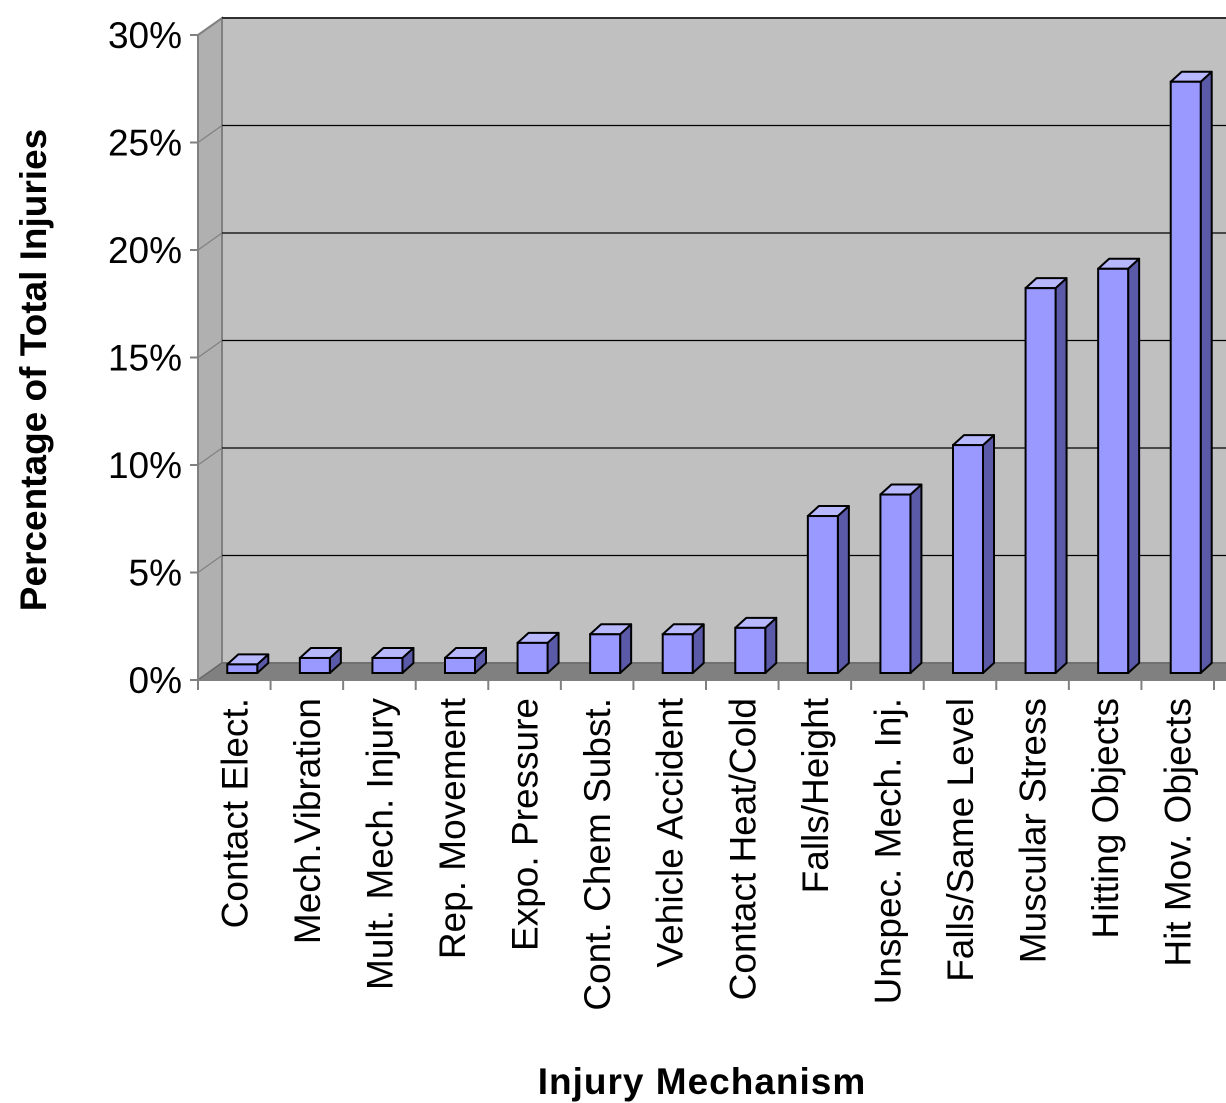 The width and height of the screenshot is (1226, 1103). What do you see at coordinates (887, 851) in the screenshot?
I see `x-tick-label: Unspec. Mech. Inj.` at bounding box center [887, 851].